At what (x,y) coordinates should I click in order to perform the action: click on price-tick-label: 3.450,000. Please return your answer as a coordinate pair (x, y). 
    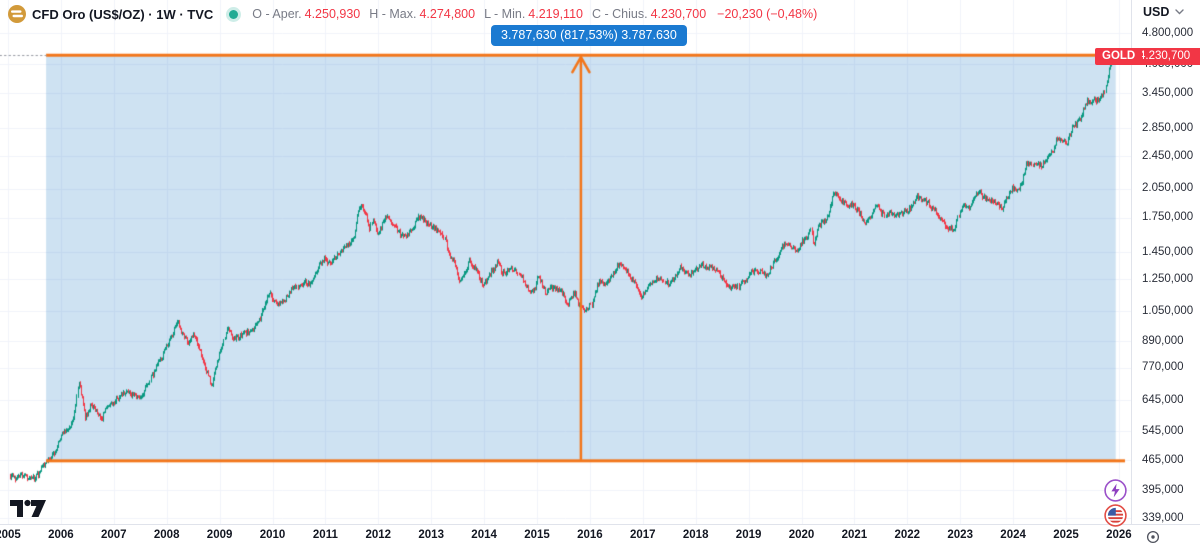
    Looking at the image, I should click on (1168, 92).